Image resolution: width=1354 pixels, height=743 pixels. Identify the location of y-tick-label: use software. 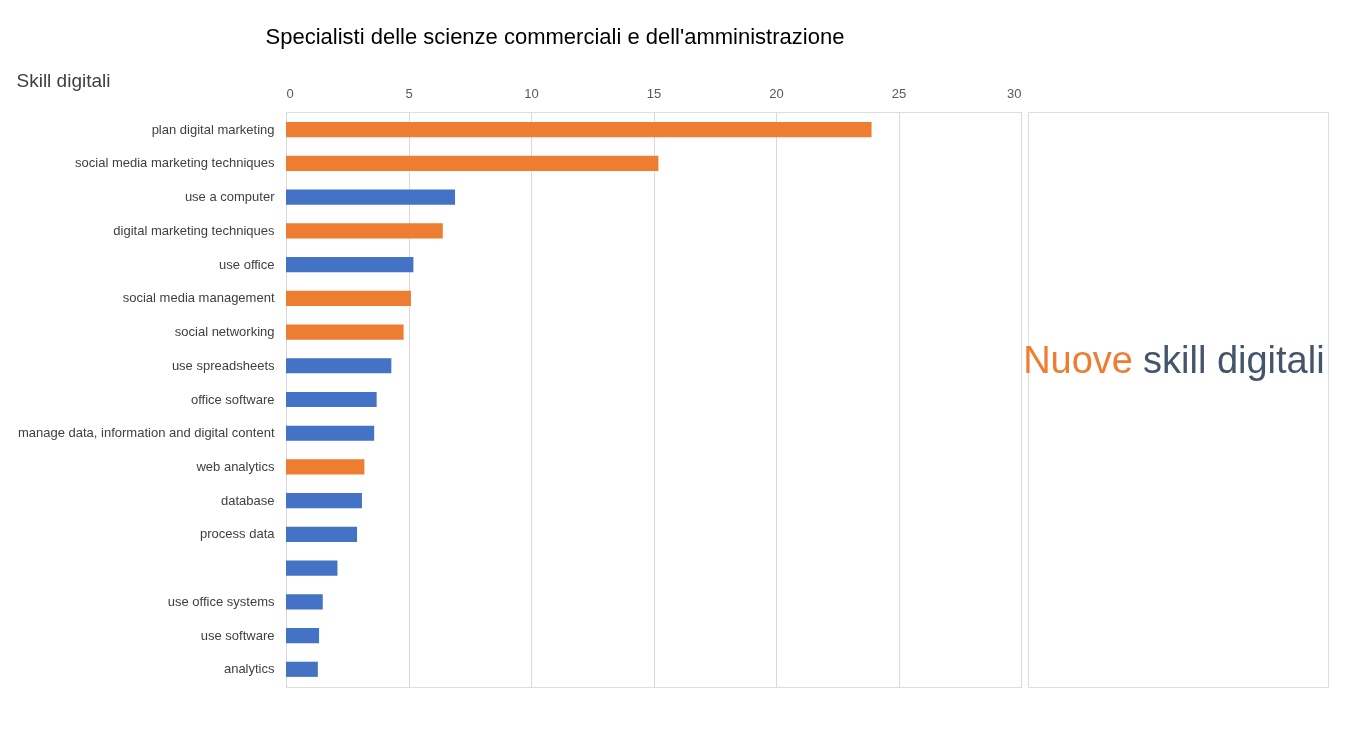
(237, 635).